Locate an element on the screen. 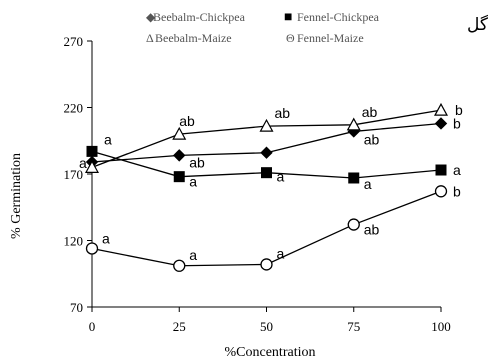  y-tick-label: 170 is located at coordinates (74, 174).